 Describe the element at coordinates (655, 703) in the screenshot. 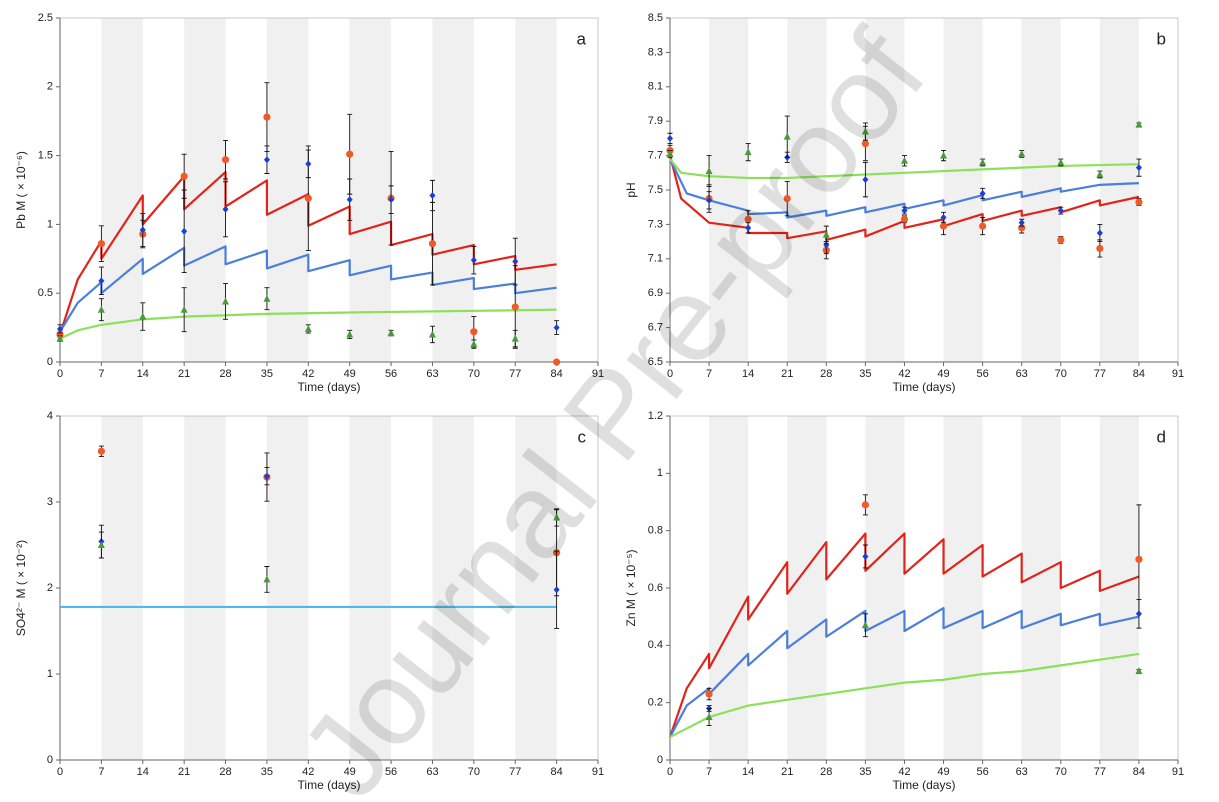

I see `y-tick-label: 0.2` at that location.